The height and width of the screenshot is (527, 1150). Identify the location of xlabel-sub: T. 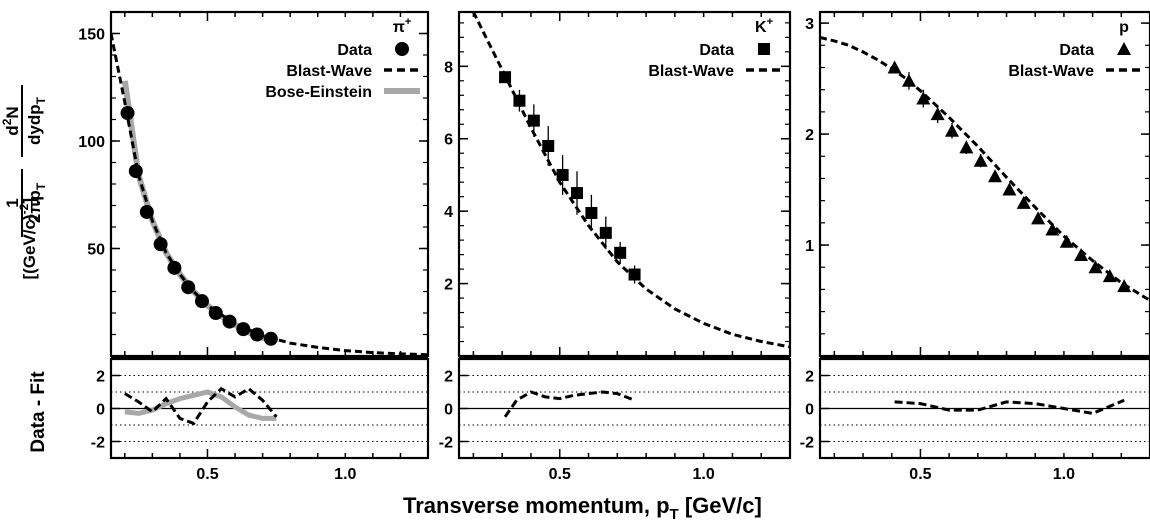
(674, 514).